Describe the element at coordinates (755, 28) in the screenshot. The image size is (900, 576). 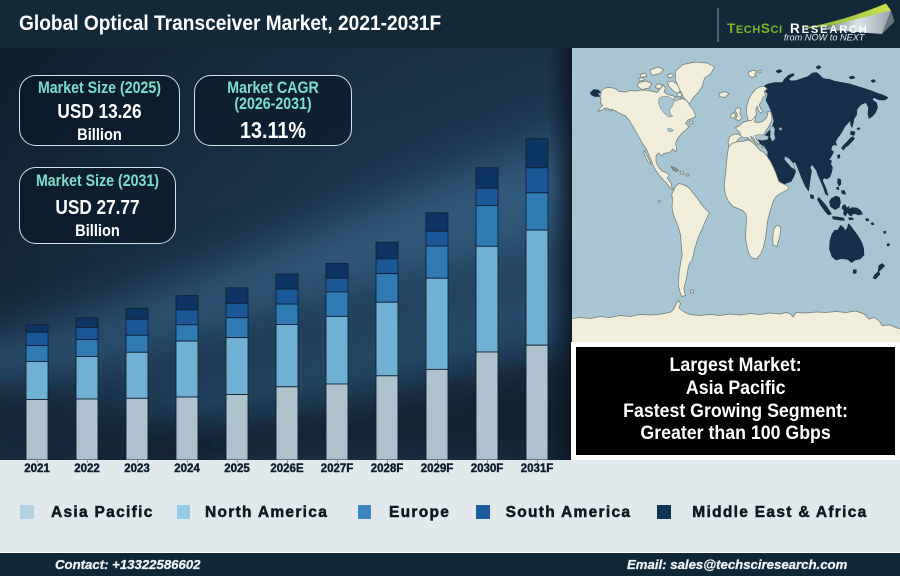
I see `svg-text: TECHSCI` at that location.